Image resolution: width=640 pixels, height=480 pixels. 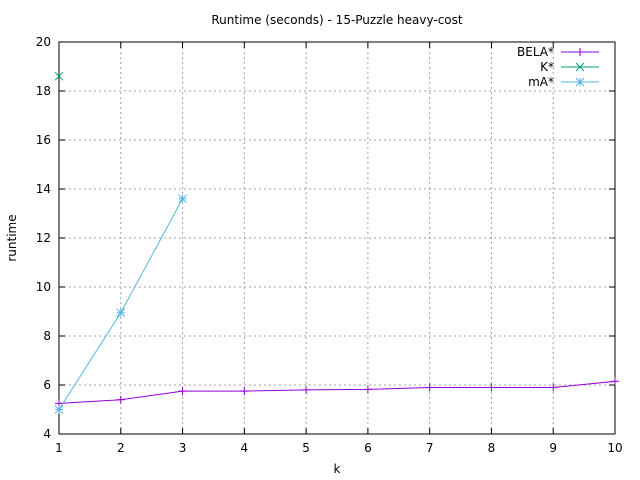 What do you see at coordinates (47, 336) in the screenshot?
I see `y-tick-label: 8` at bounding box center [47, 336].